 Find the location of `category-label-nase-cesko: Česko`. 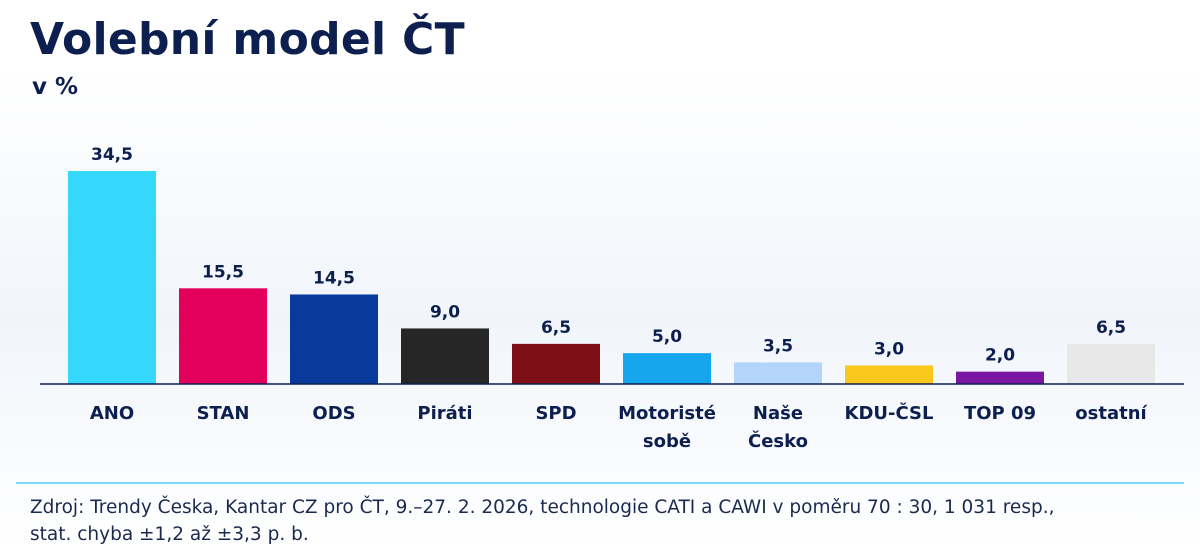

category-label-nase-cesko: Česko is located at coordinates (778, 441).